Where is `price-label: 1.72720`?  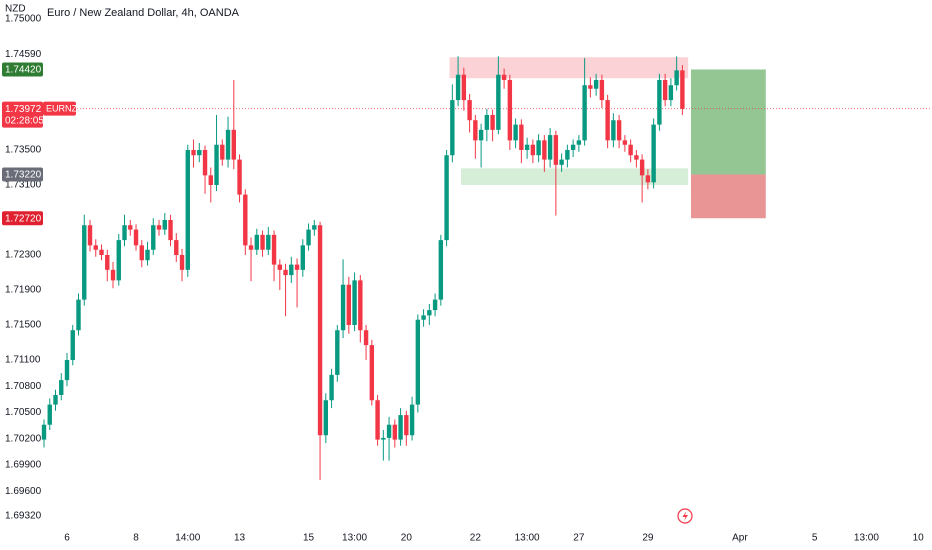 price-label: 1.72720 is located at coordinates (23, 218).